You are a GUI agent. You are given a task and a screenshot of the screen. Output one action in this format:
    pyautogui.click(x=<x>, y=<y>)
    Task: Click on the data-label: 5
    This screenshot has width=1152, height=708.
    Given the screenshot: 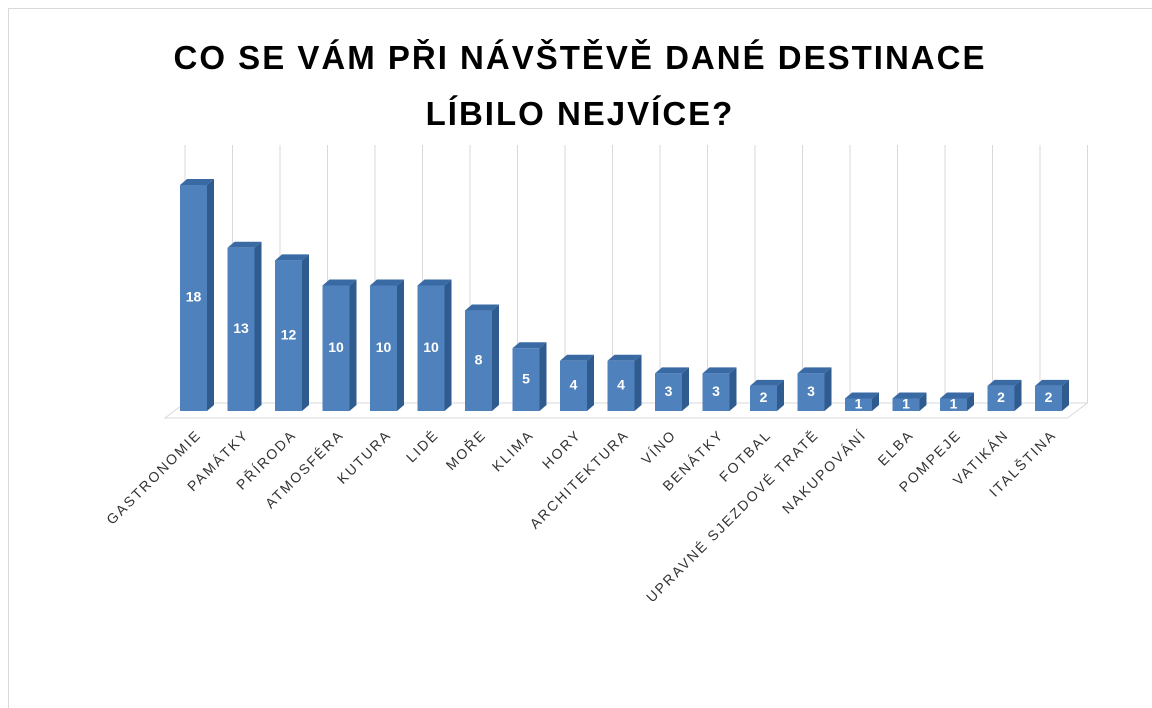 What is the action you would take?
    pyautogui.click(x=526, y=378)
    